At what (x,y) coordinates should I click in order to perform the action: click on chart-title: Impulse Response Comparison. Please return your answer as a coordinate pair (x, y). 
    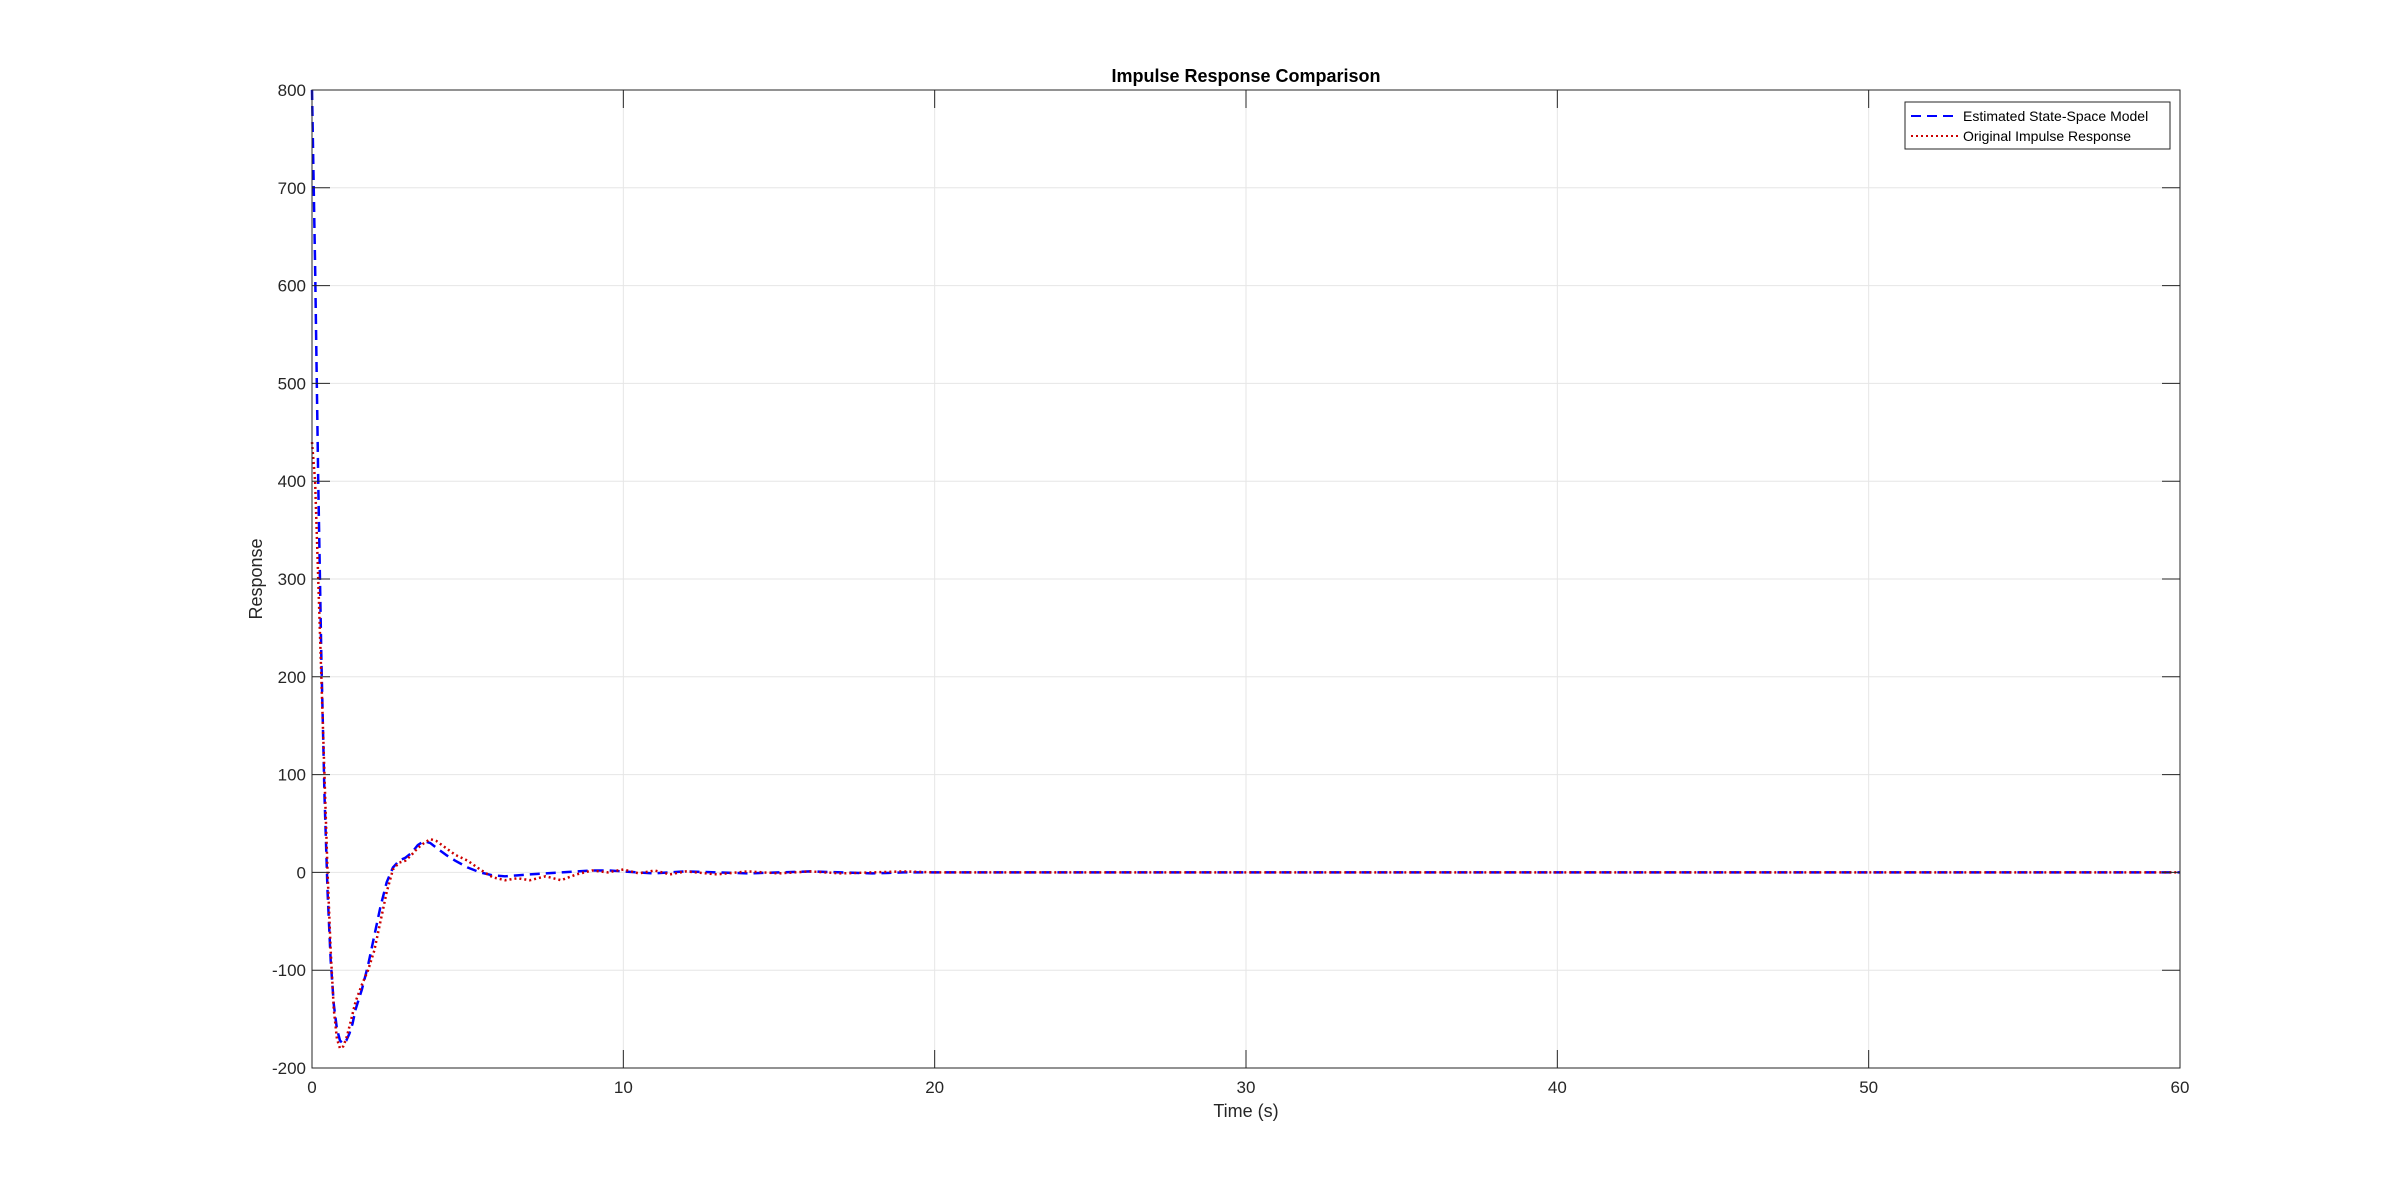
    Looking at the image, I should click on (1245, 76).